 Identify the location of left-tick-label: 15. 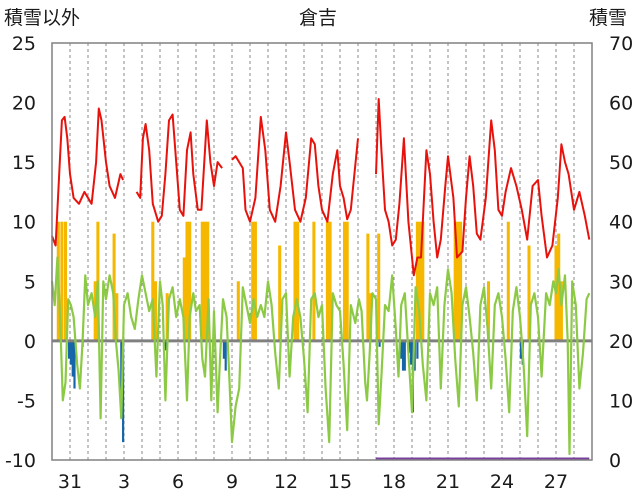
(24, 163).